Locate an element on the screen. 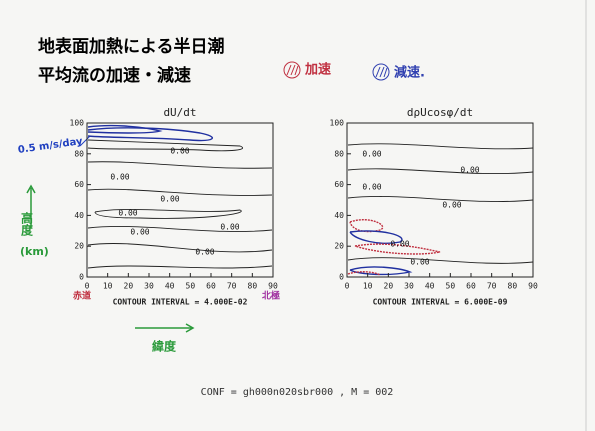 Image resolution: width=595 pixels, height=431 pixels. height-unit: (km) is located at coordinates (34, 251).